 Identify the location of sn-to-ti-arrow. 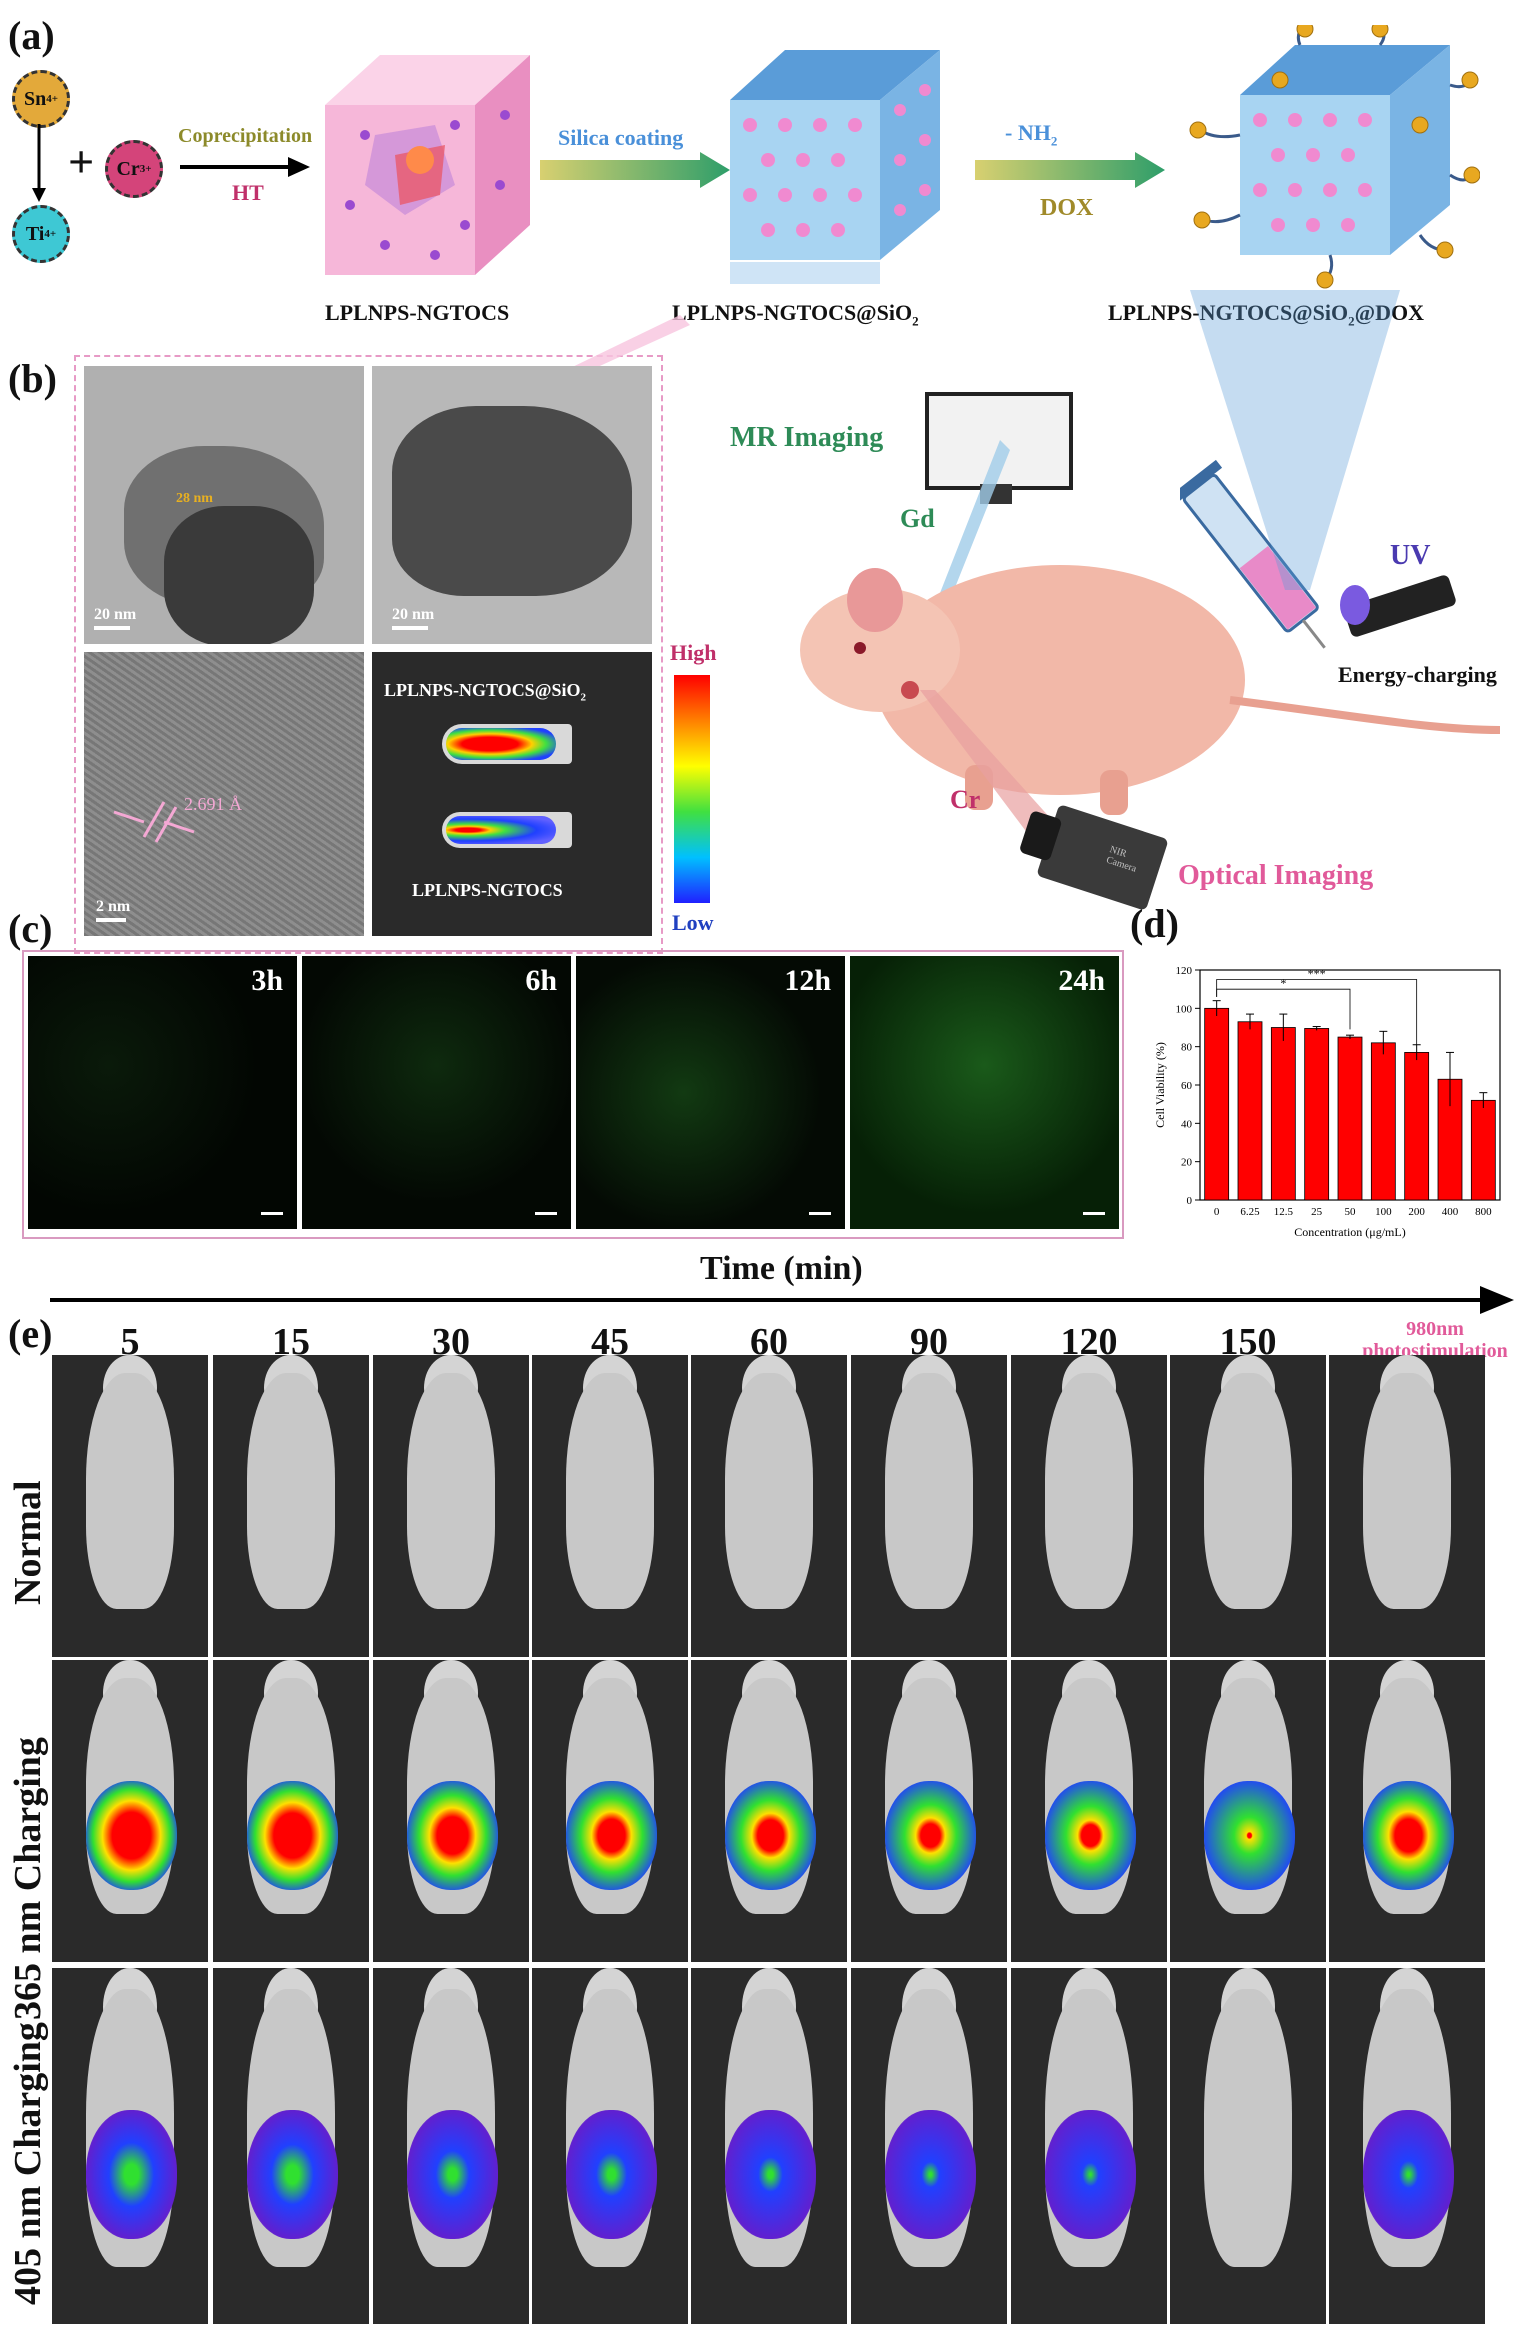
(39, 163).